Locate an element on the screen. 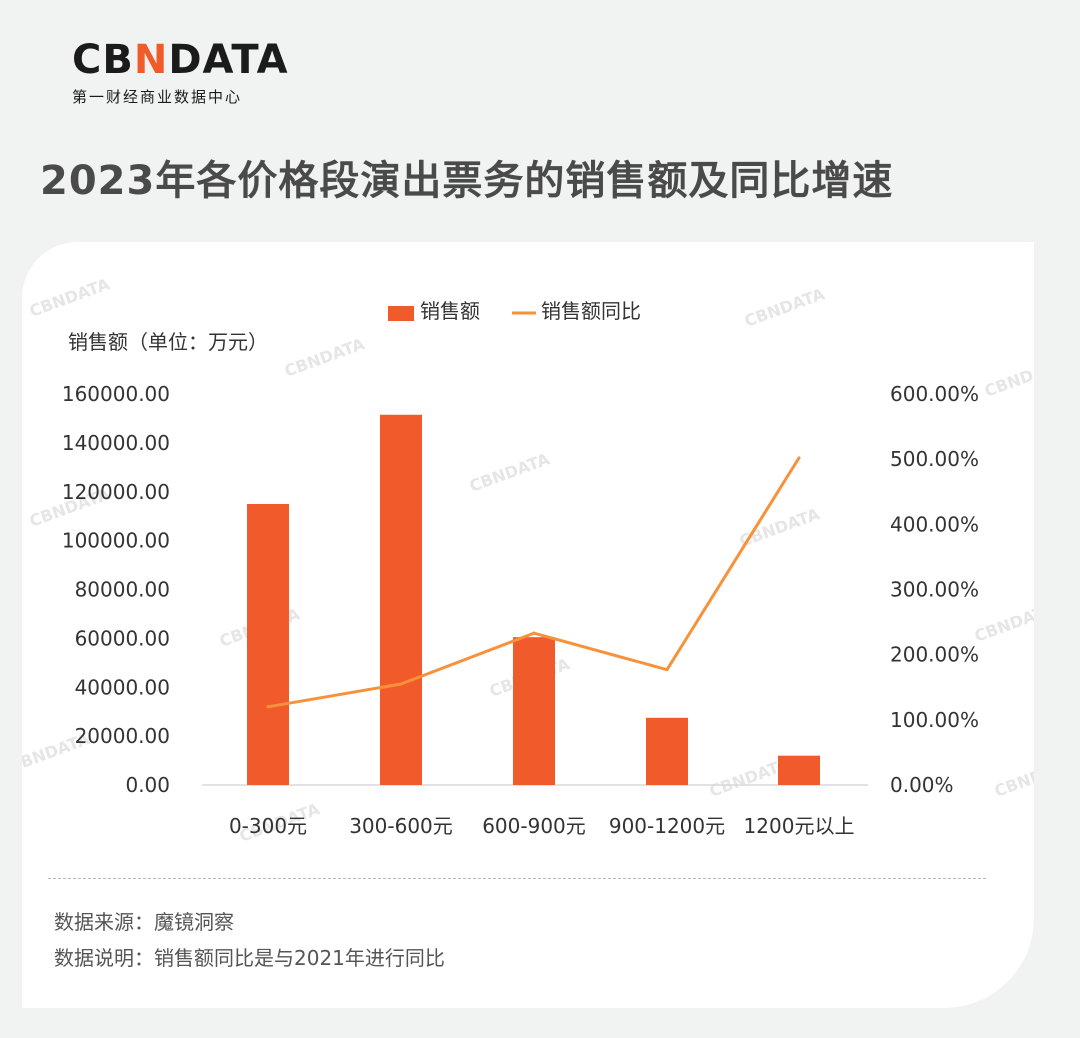 The height and width of the screenshot is (1038, 1080). y2-tick-label: 600.00% is located at coordinates (934, 394).